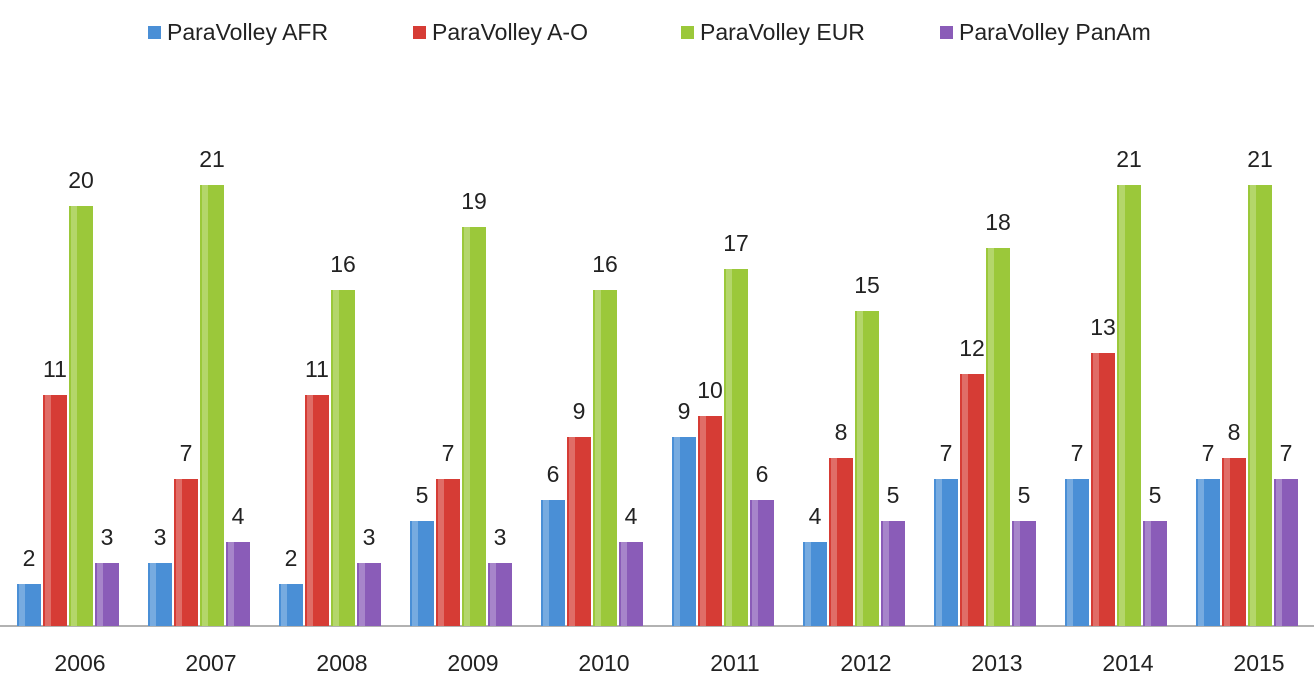 The image size is (1314, 685). Describe the element at coordinates (734, 663) in the screenshot. I see `x-tick-label: 2011` at that location.